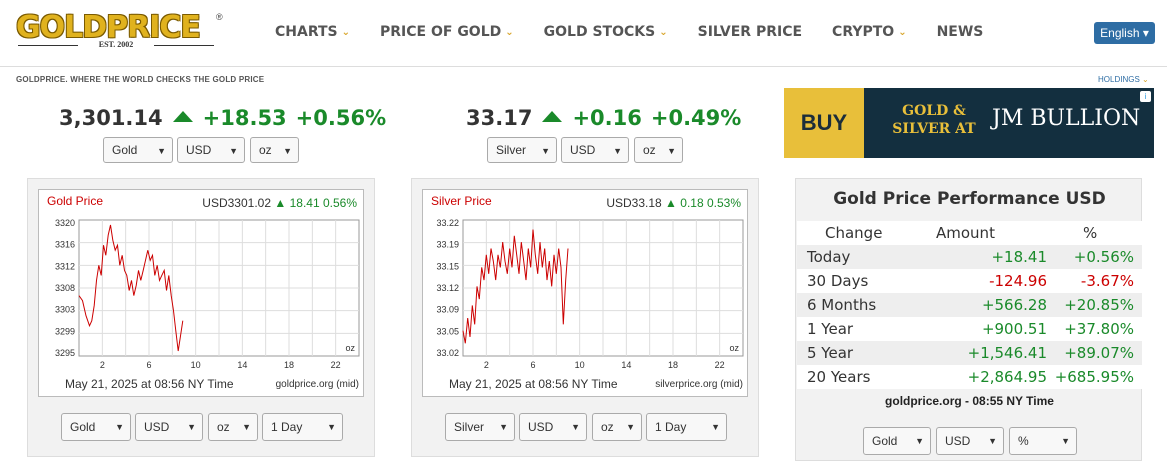 This screenshot has height=470, width=1167. Describe the element at coordinates (960, 32) in the screenshot. I see `nav-news: NEWS` at that location.